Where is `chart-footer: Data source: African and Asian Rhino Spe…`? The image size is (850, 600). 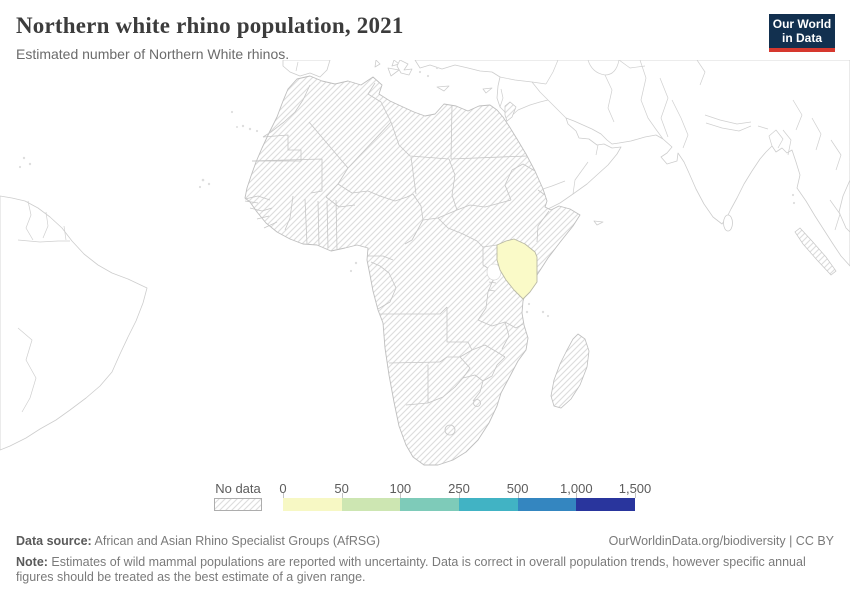
chart-footer: Data source: African and Asian Rhino Spe… is located at coordinates (425, 559).